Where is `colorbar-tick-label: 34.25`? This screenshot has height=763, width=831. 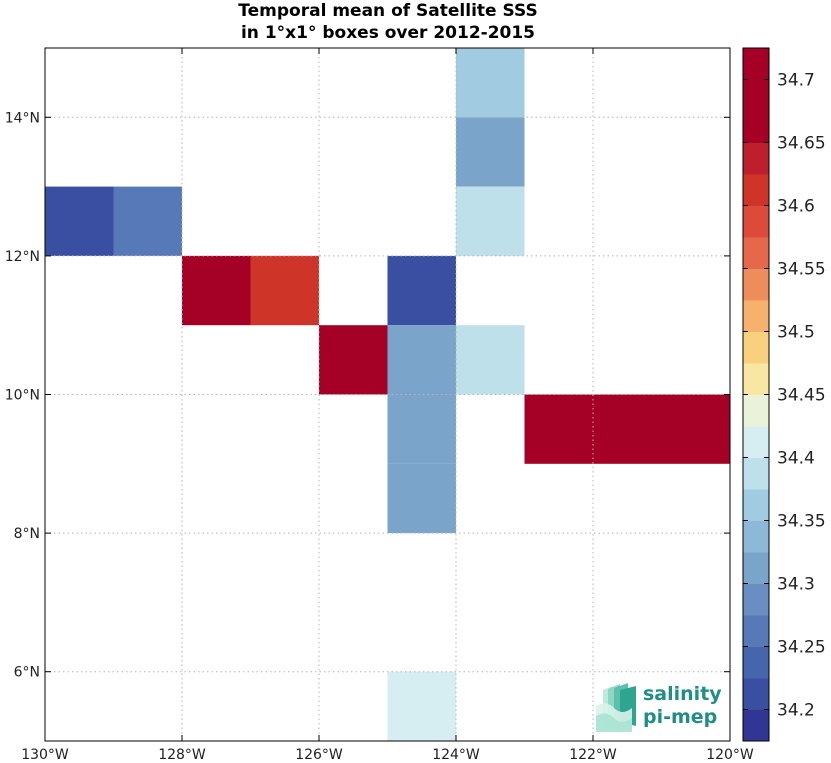 colorbar-tick-label: 34.25 is located at coordinates (801, 648).